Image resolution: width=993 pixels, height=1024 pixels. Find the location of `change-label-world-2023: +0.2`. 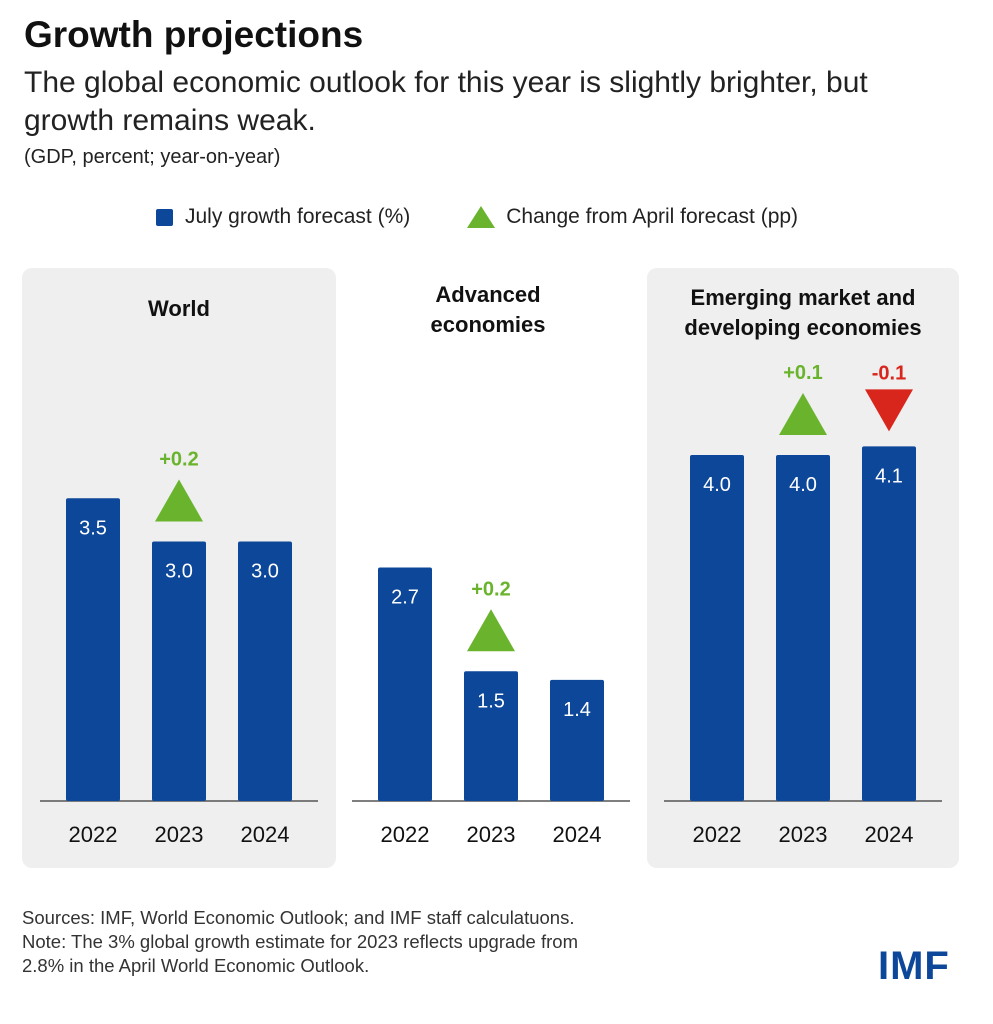

change-label-world-2023: +0.2 is located at coordinates (178, 460).